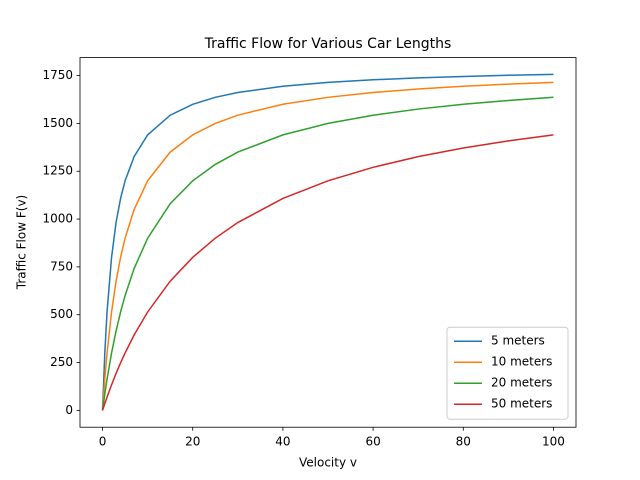 The image size is (640, 480). Describe the element at coordinates (22, 242) in the screenshot. I see `y-axis-label: Traffic Flow F(v)` at that location.